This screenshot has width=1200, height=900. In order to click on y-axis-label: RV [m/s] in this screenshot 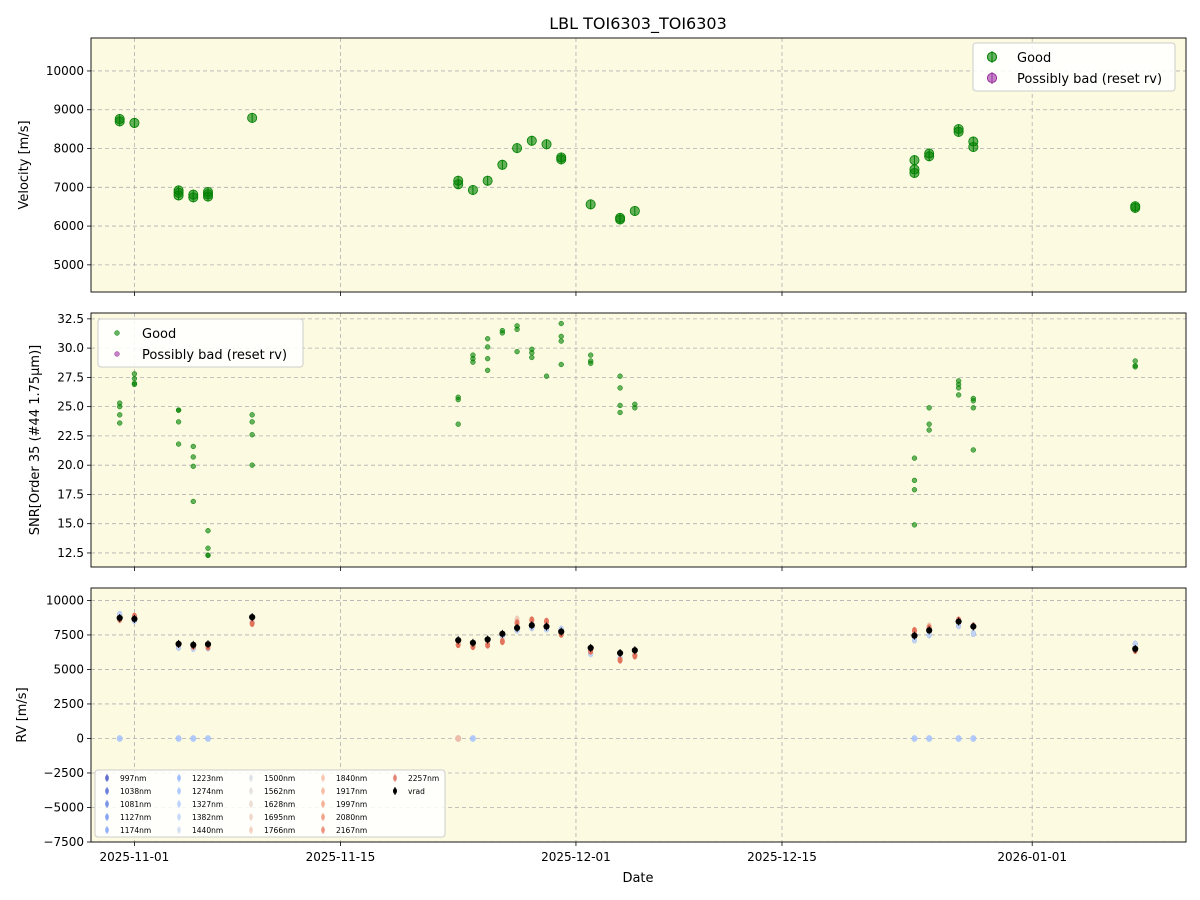, I will do `click(22, 714)`.